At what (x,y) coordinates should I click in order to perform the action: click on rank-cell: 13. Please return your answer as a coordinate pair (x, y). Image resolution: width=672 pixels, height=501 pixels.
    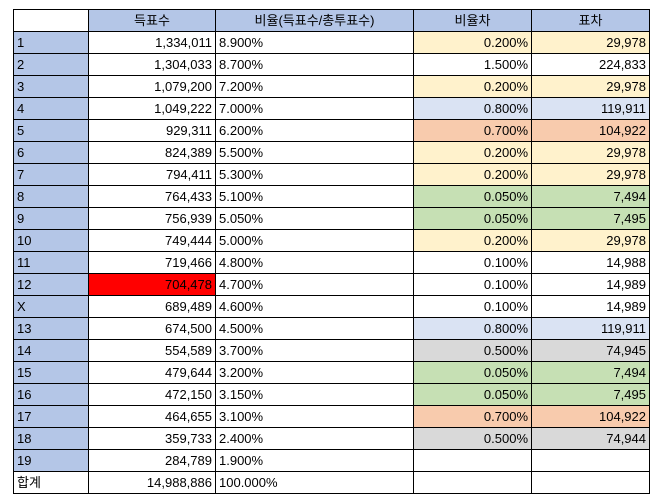
    Looking at the image, I should click on (51, 328).